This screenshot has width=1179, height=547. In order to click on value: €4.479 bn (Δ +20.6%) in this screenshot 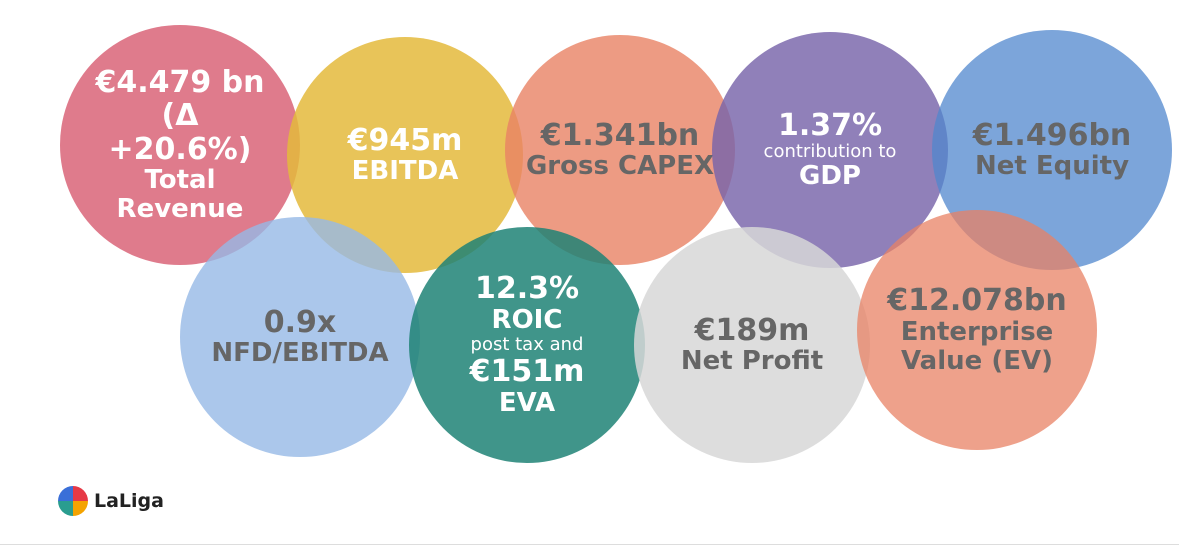, I will do `click(180, 115)`.